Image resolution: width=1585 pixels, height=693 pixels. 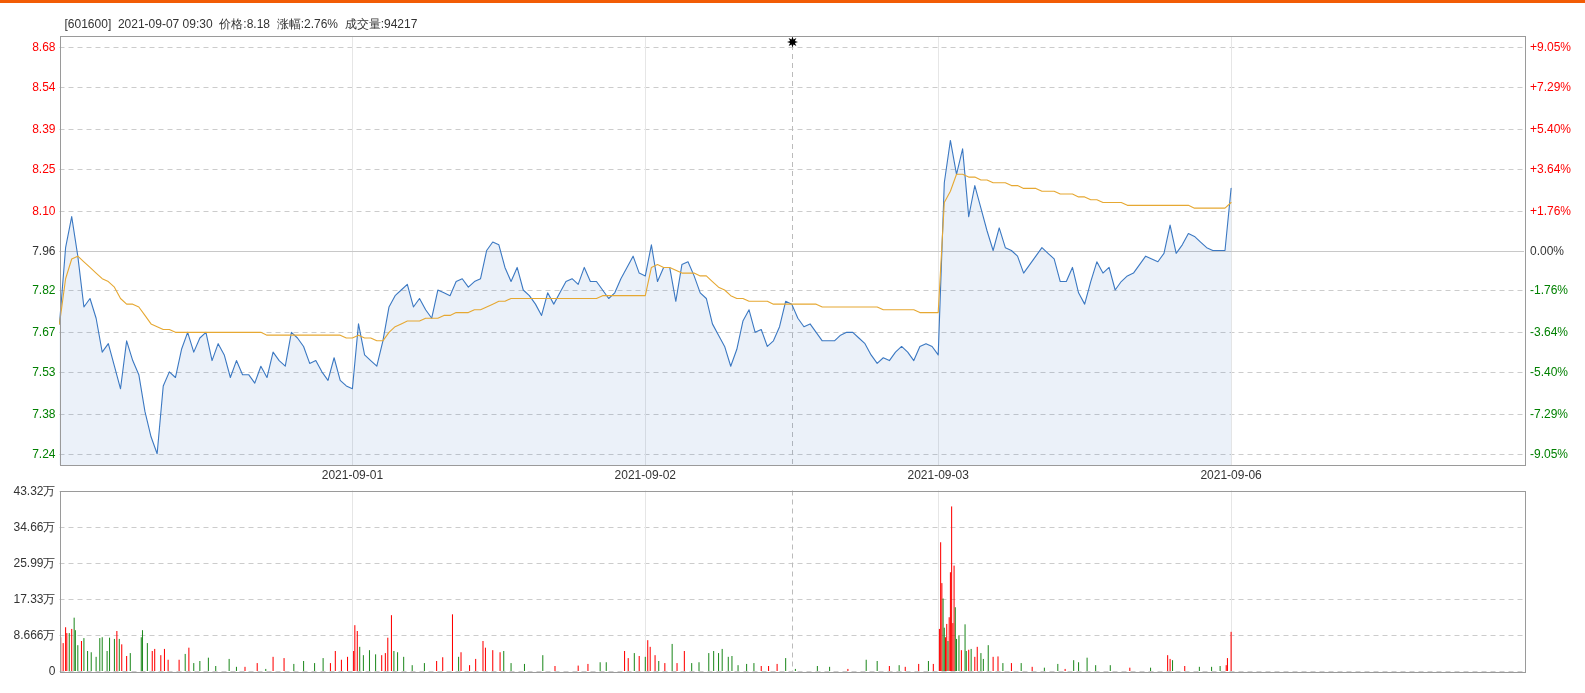 I want to click on y2-tick-label: +1.76%, so click(x=1551, y=210).